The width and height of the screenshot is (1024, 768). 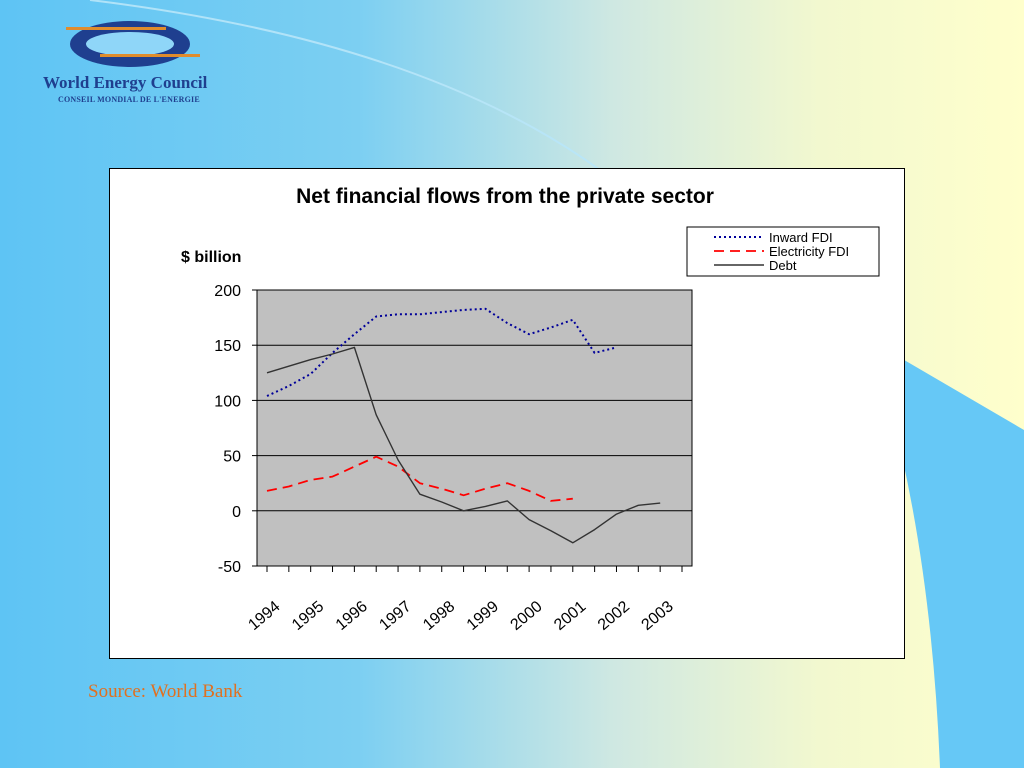 What do you see at coordinates (352, 616) in the screenshot?
I see `x-tick-label: 1996` at bounding box center [352, 616].